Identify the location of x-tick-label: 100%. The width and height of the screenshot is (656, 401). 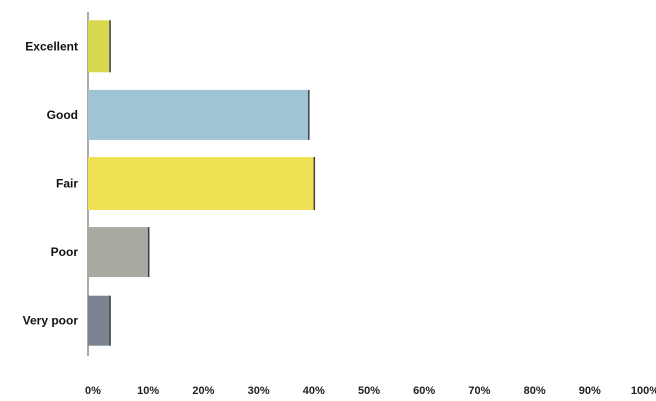
(643, 391).